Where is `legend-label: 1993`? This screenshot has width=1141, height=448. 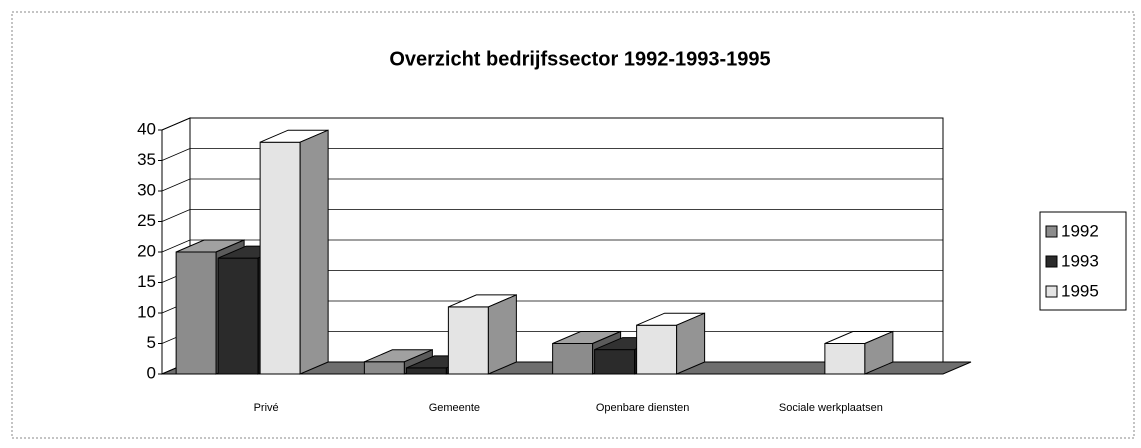 legend-label: 1993 is located at coordinates (1080, 260).